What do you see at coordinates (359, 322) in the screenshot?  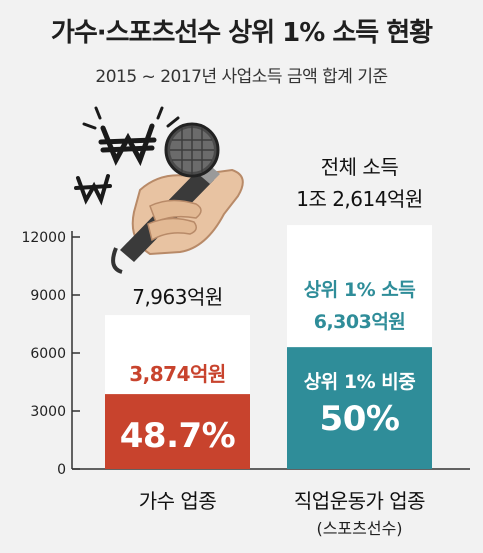 I see `sports-top1-label: 6,303억원` at bounding box center [359, 322].